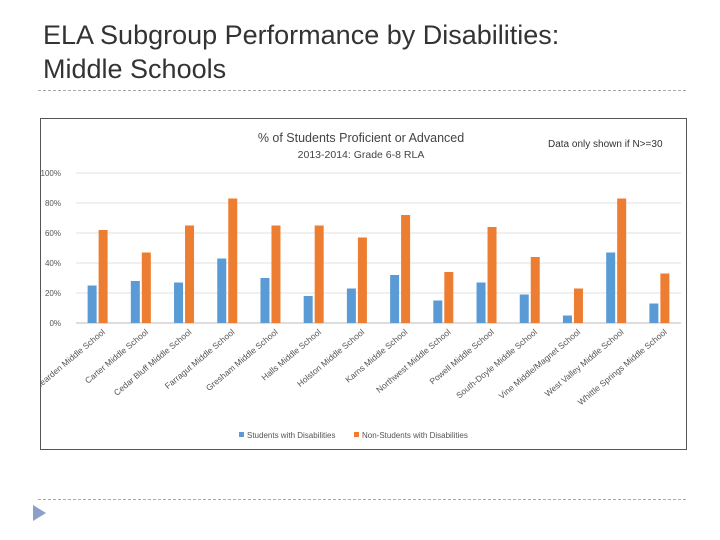 This screenshot has height=540, width=720. What do you see at coordinates (55, 323) in the screenshot?
I see `y-tick-label: 0%` at bounding box center [55, 323].